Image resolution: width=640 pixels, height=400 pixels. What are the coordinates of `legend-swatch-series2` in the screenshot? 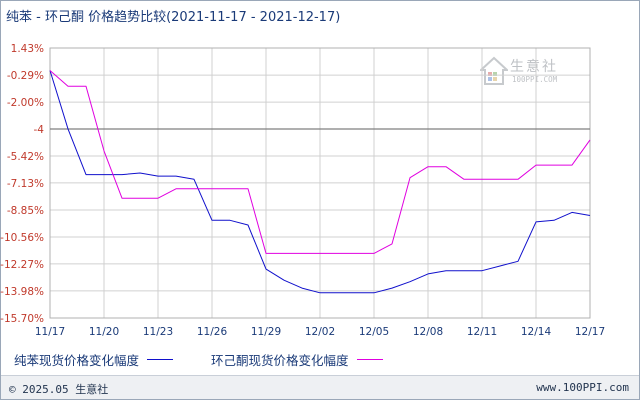 It's located at (369, 359).